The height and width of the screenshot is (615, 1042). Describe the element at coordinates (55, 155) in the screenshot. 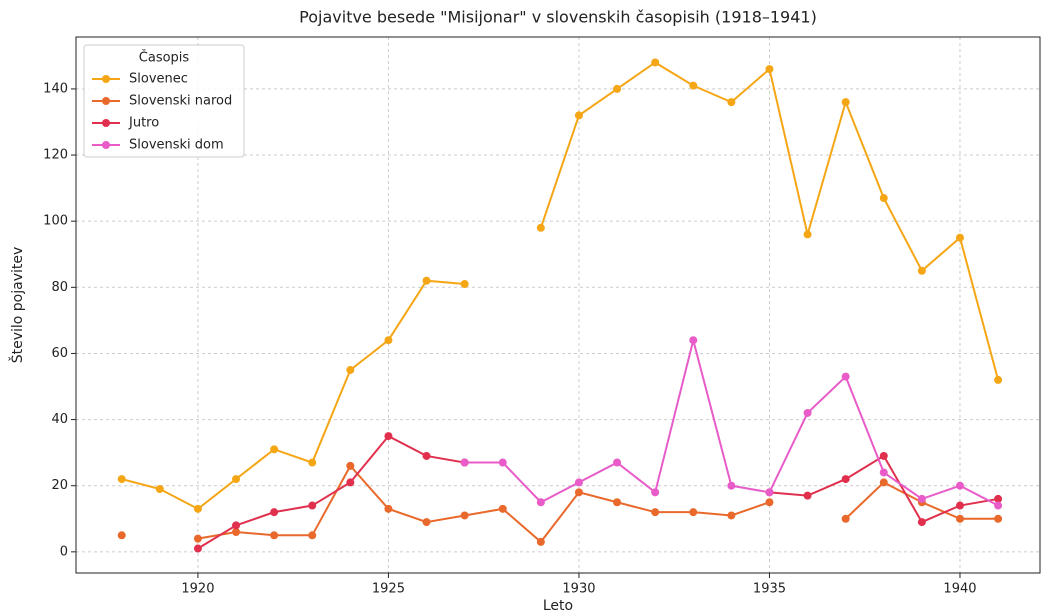

I see `y-tick-label: 120` at that location.